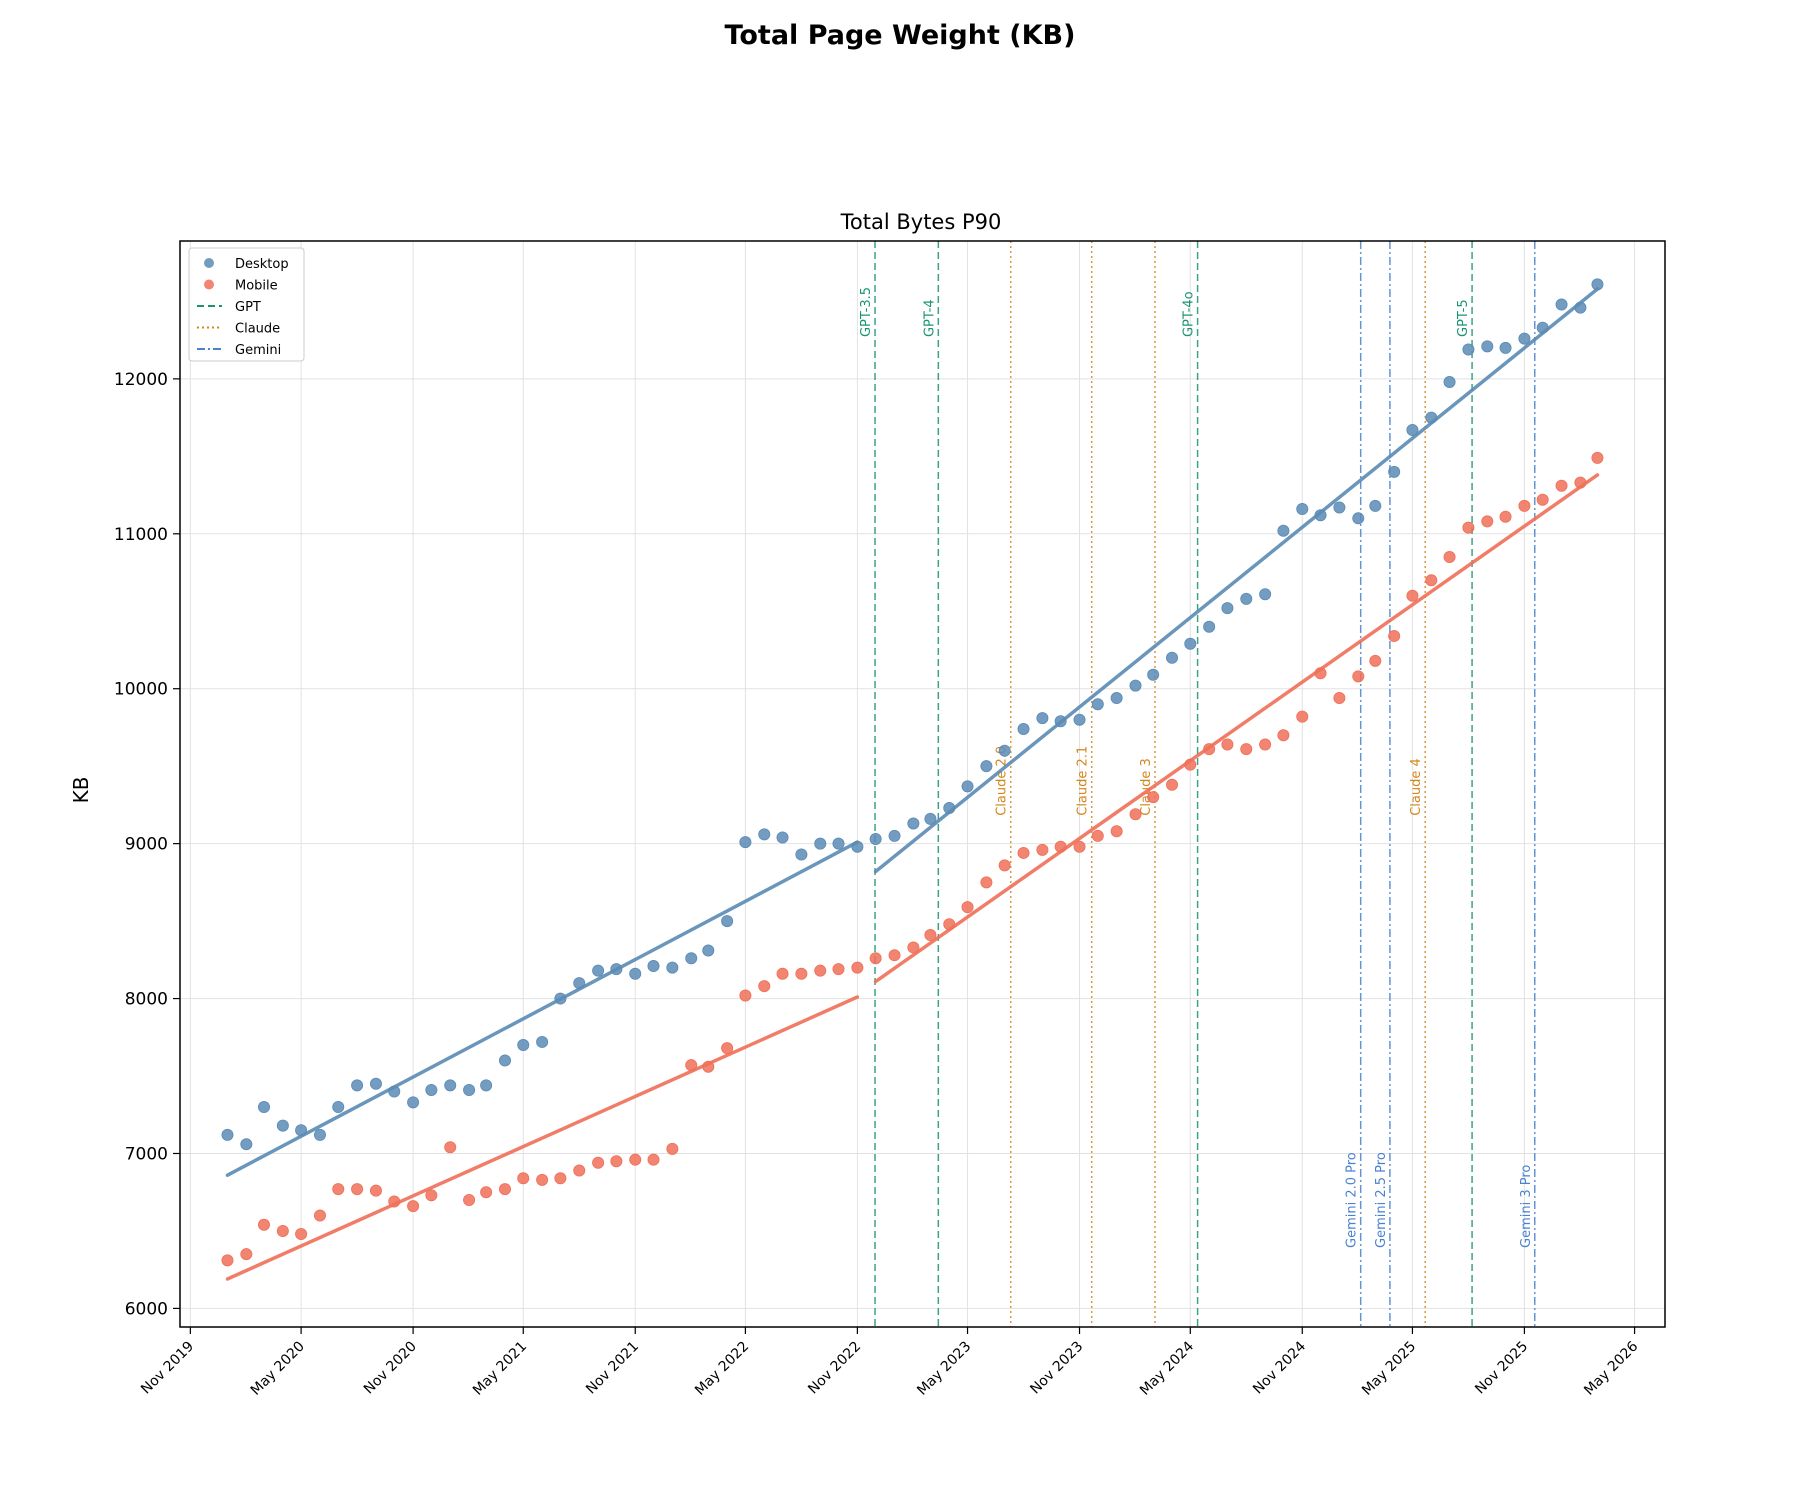 The width and height of the screenshot is (1800, 1500). What do you see at coordinates (1463, 318) in the screenshot?
I see `event-label: GPT-5` at bounding box center [1463, 318].